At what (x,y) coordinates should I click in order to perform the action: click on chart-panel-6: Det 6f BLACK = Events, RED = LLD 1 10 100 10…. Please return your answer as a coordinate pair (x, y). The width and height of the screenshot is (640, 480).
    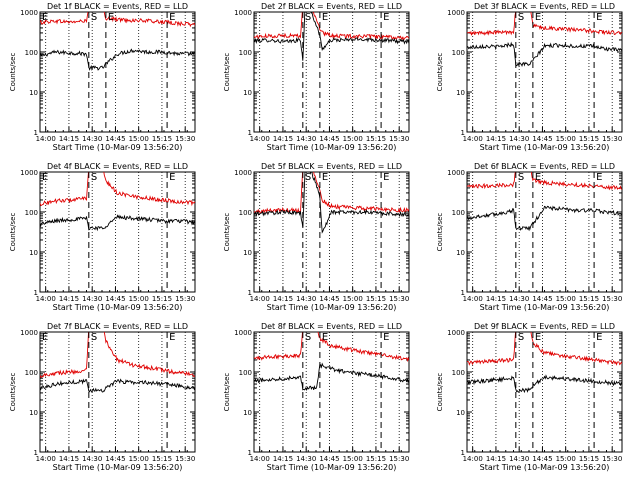
    Looking at the image, I should click on (529, 237).